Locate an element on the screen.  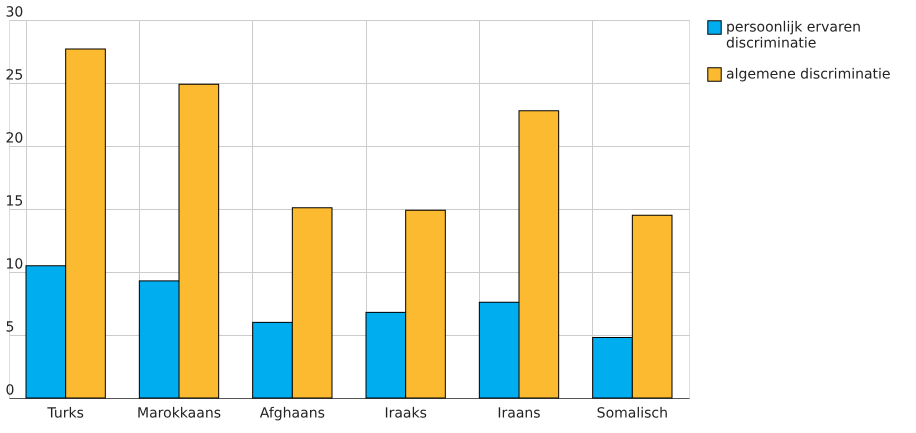
y-tick-label: 20 is located at coordinates (15, 138).